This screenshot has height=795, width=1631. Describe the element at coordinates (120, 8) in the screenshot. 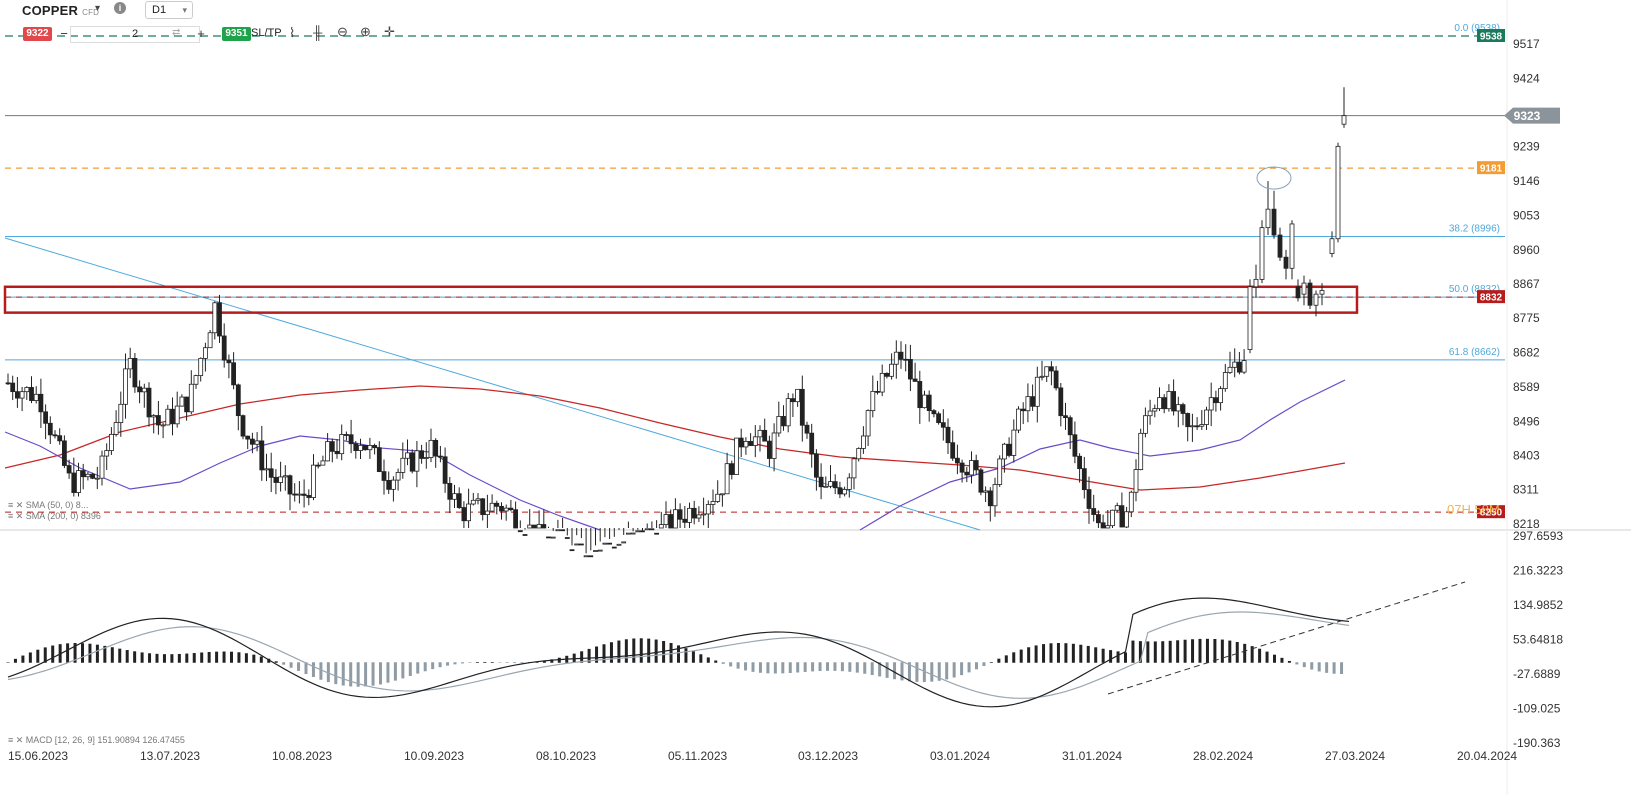

I see `info-icon: i` at that location.